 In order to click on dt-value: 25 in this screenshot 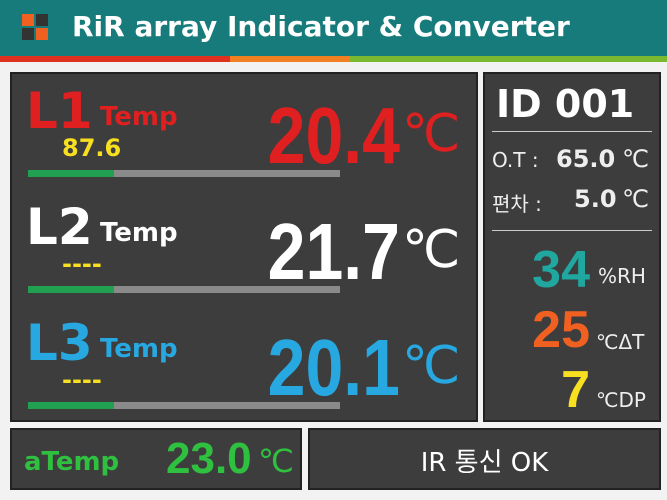, I will do `click(561, 330)`.